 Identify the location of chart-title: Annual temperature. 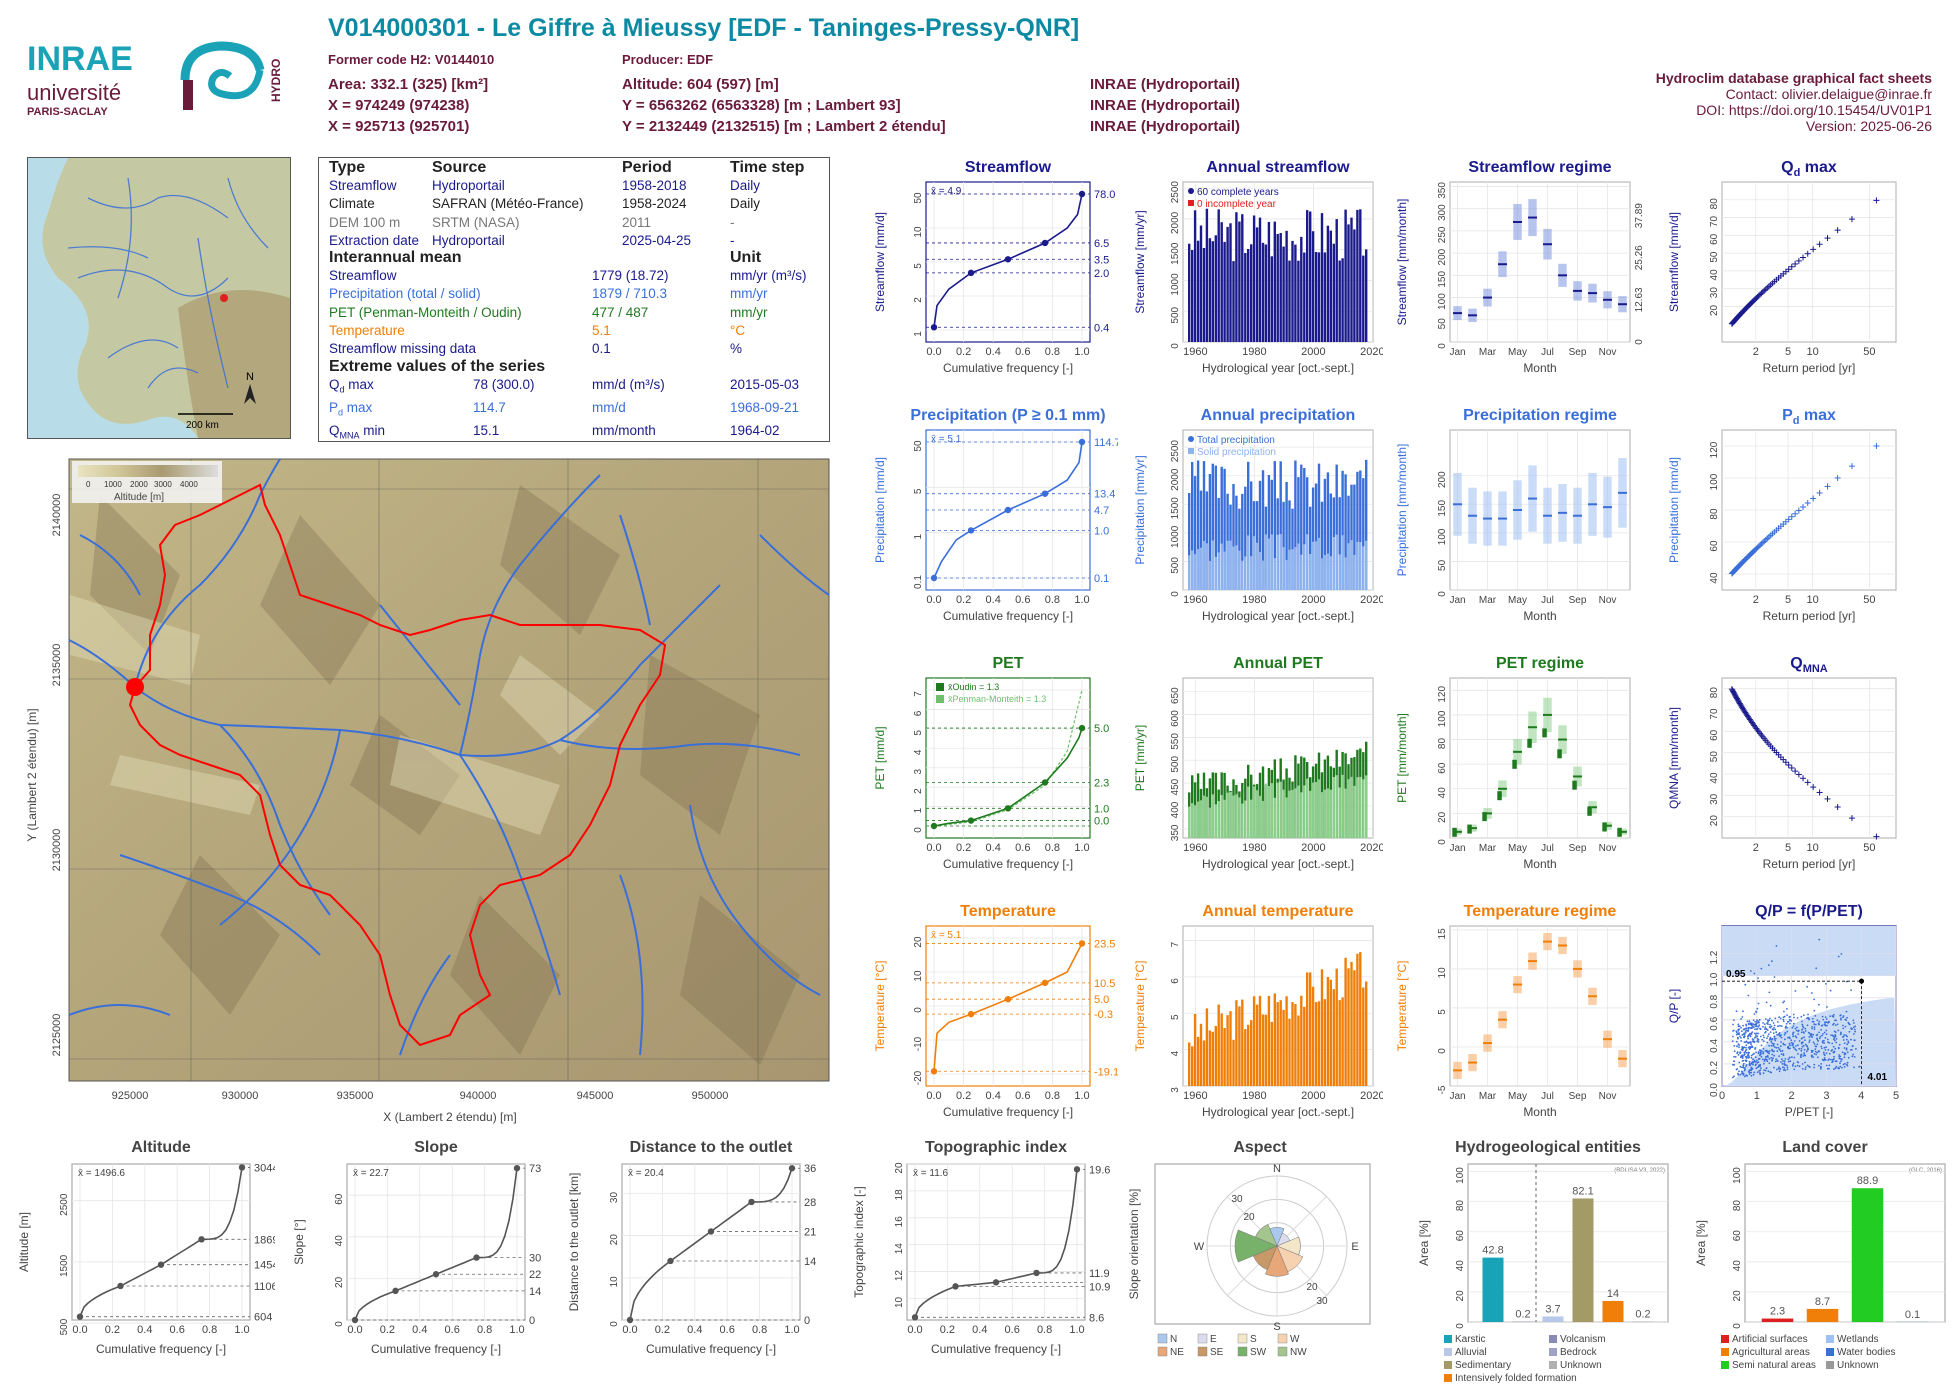
(1277, 911).